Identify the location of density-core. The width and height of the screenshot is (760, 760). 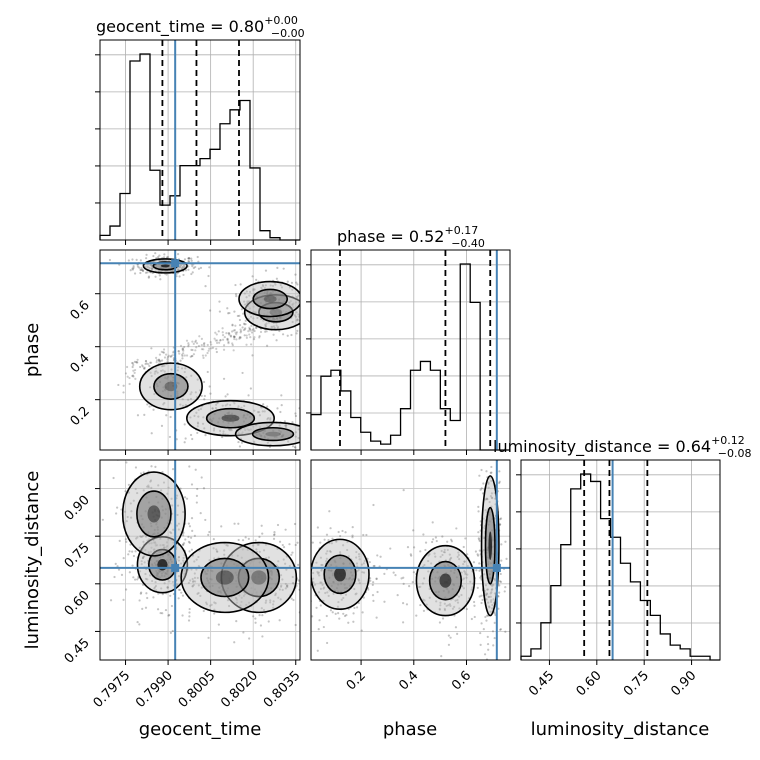
(154, 514).